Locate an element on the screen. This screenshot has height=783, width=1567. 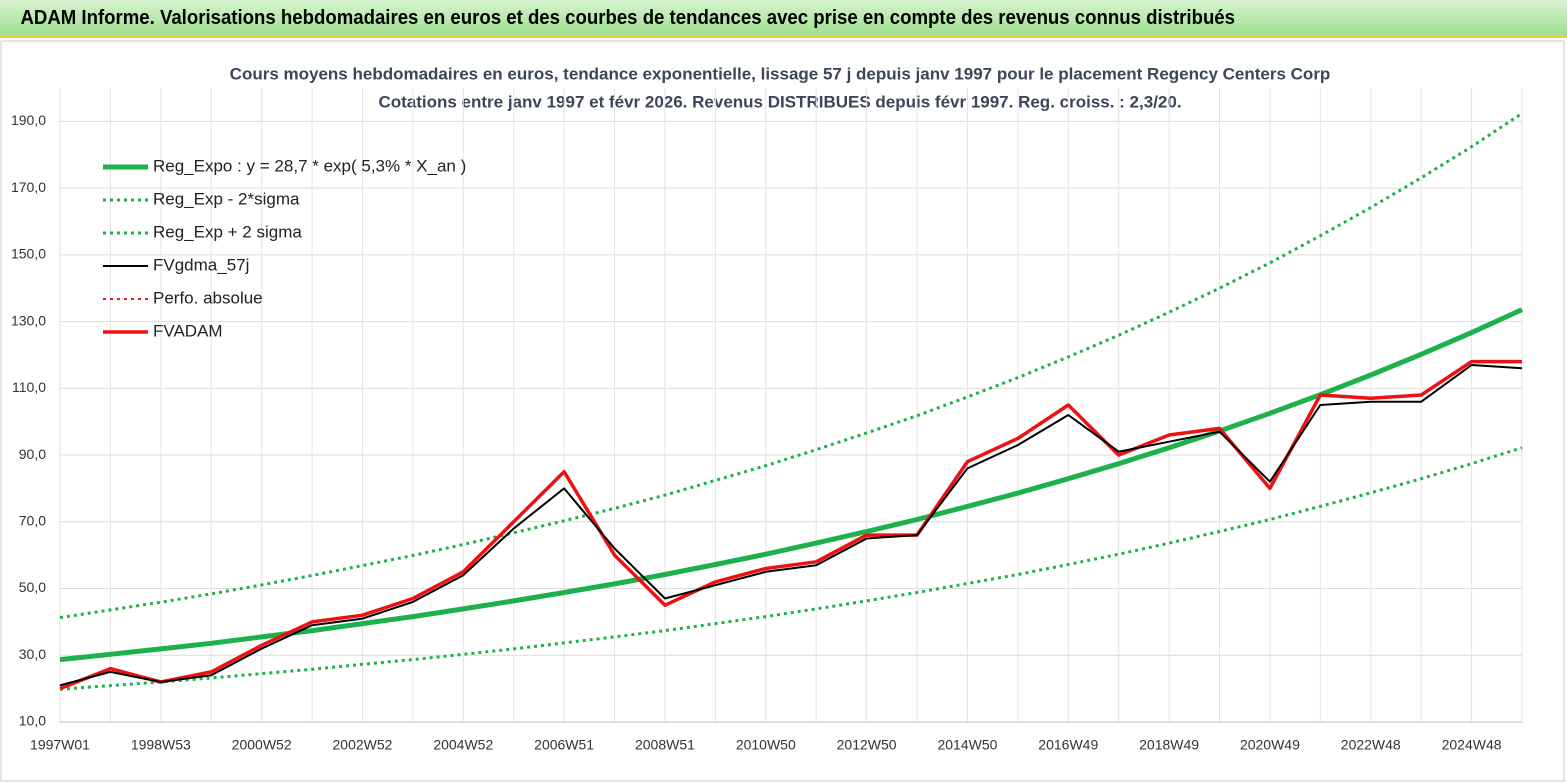
y-tick-label: 170,0 is located at coordinates (28, 187).